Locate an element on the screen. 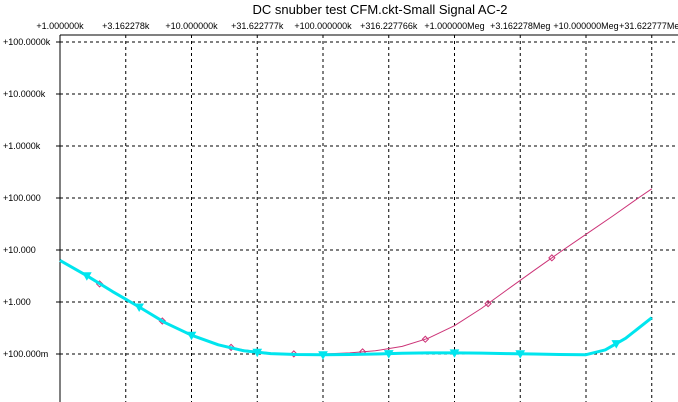  y-tick-label: +1.000 is located at coordinates (17, 302).